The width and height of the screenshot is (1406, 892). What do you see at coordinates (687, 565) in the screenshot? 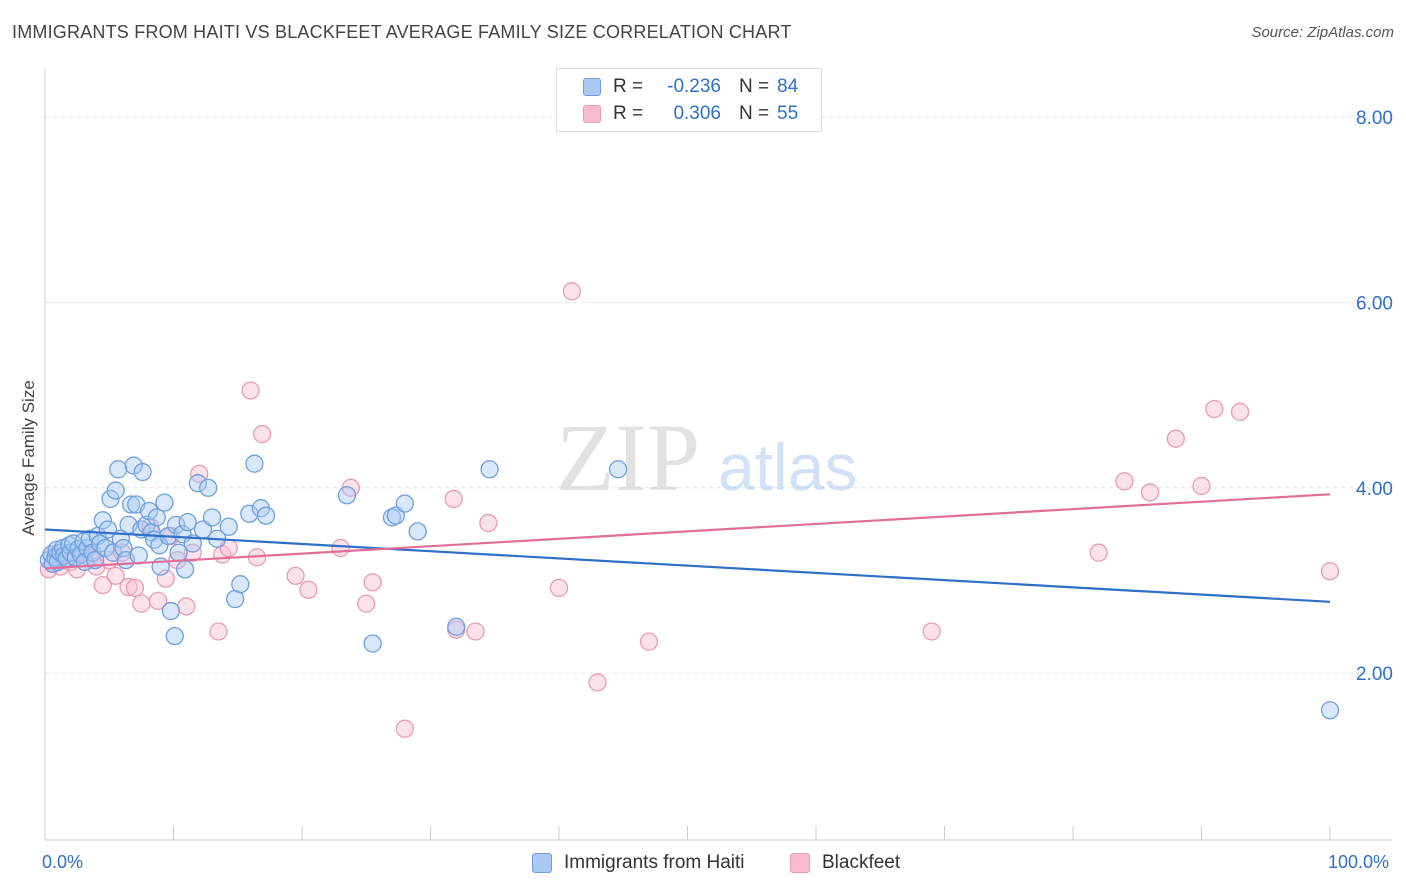
I see `haiti-trend-line` at bounding box center [687, 565].